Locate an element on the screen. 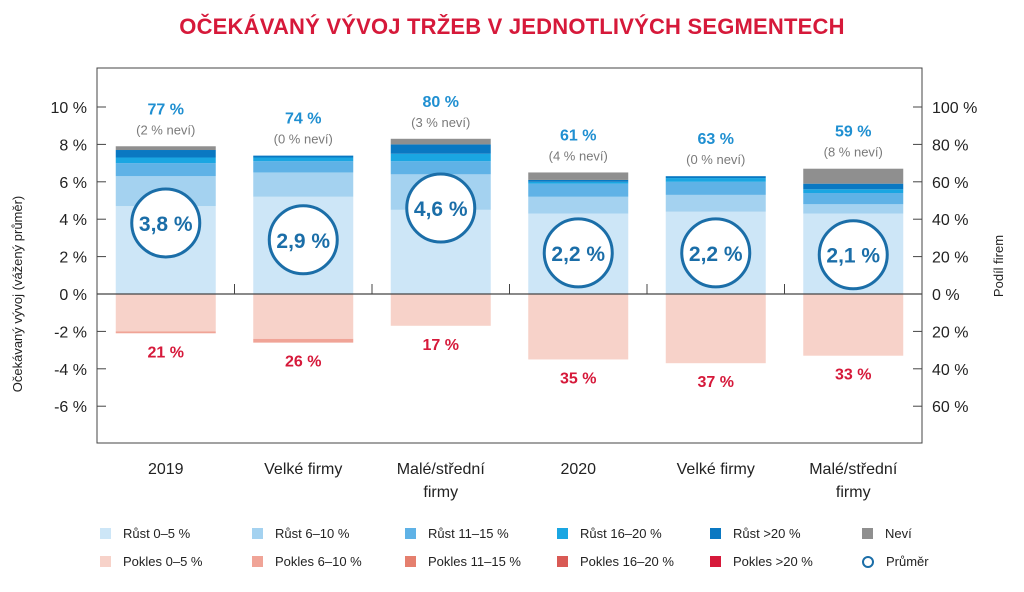 This screenshot has height=592, width=1024. left-tick-label: 8 % is located at coordinates (73, 145).